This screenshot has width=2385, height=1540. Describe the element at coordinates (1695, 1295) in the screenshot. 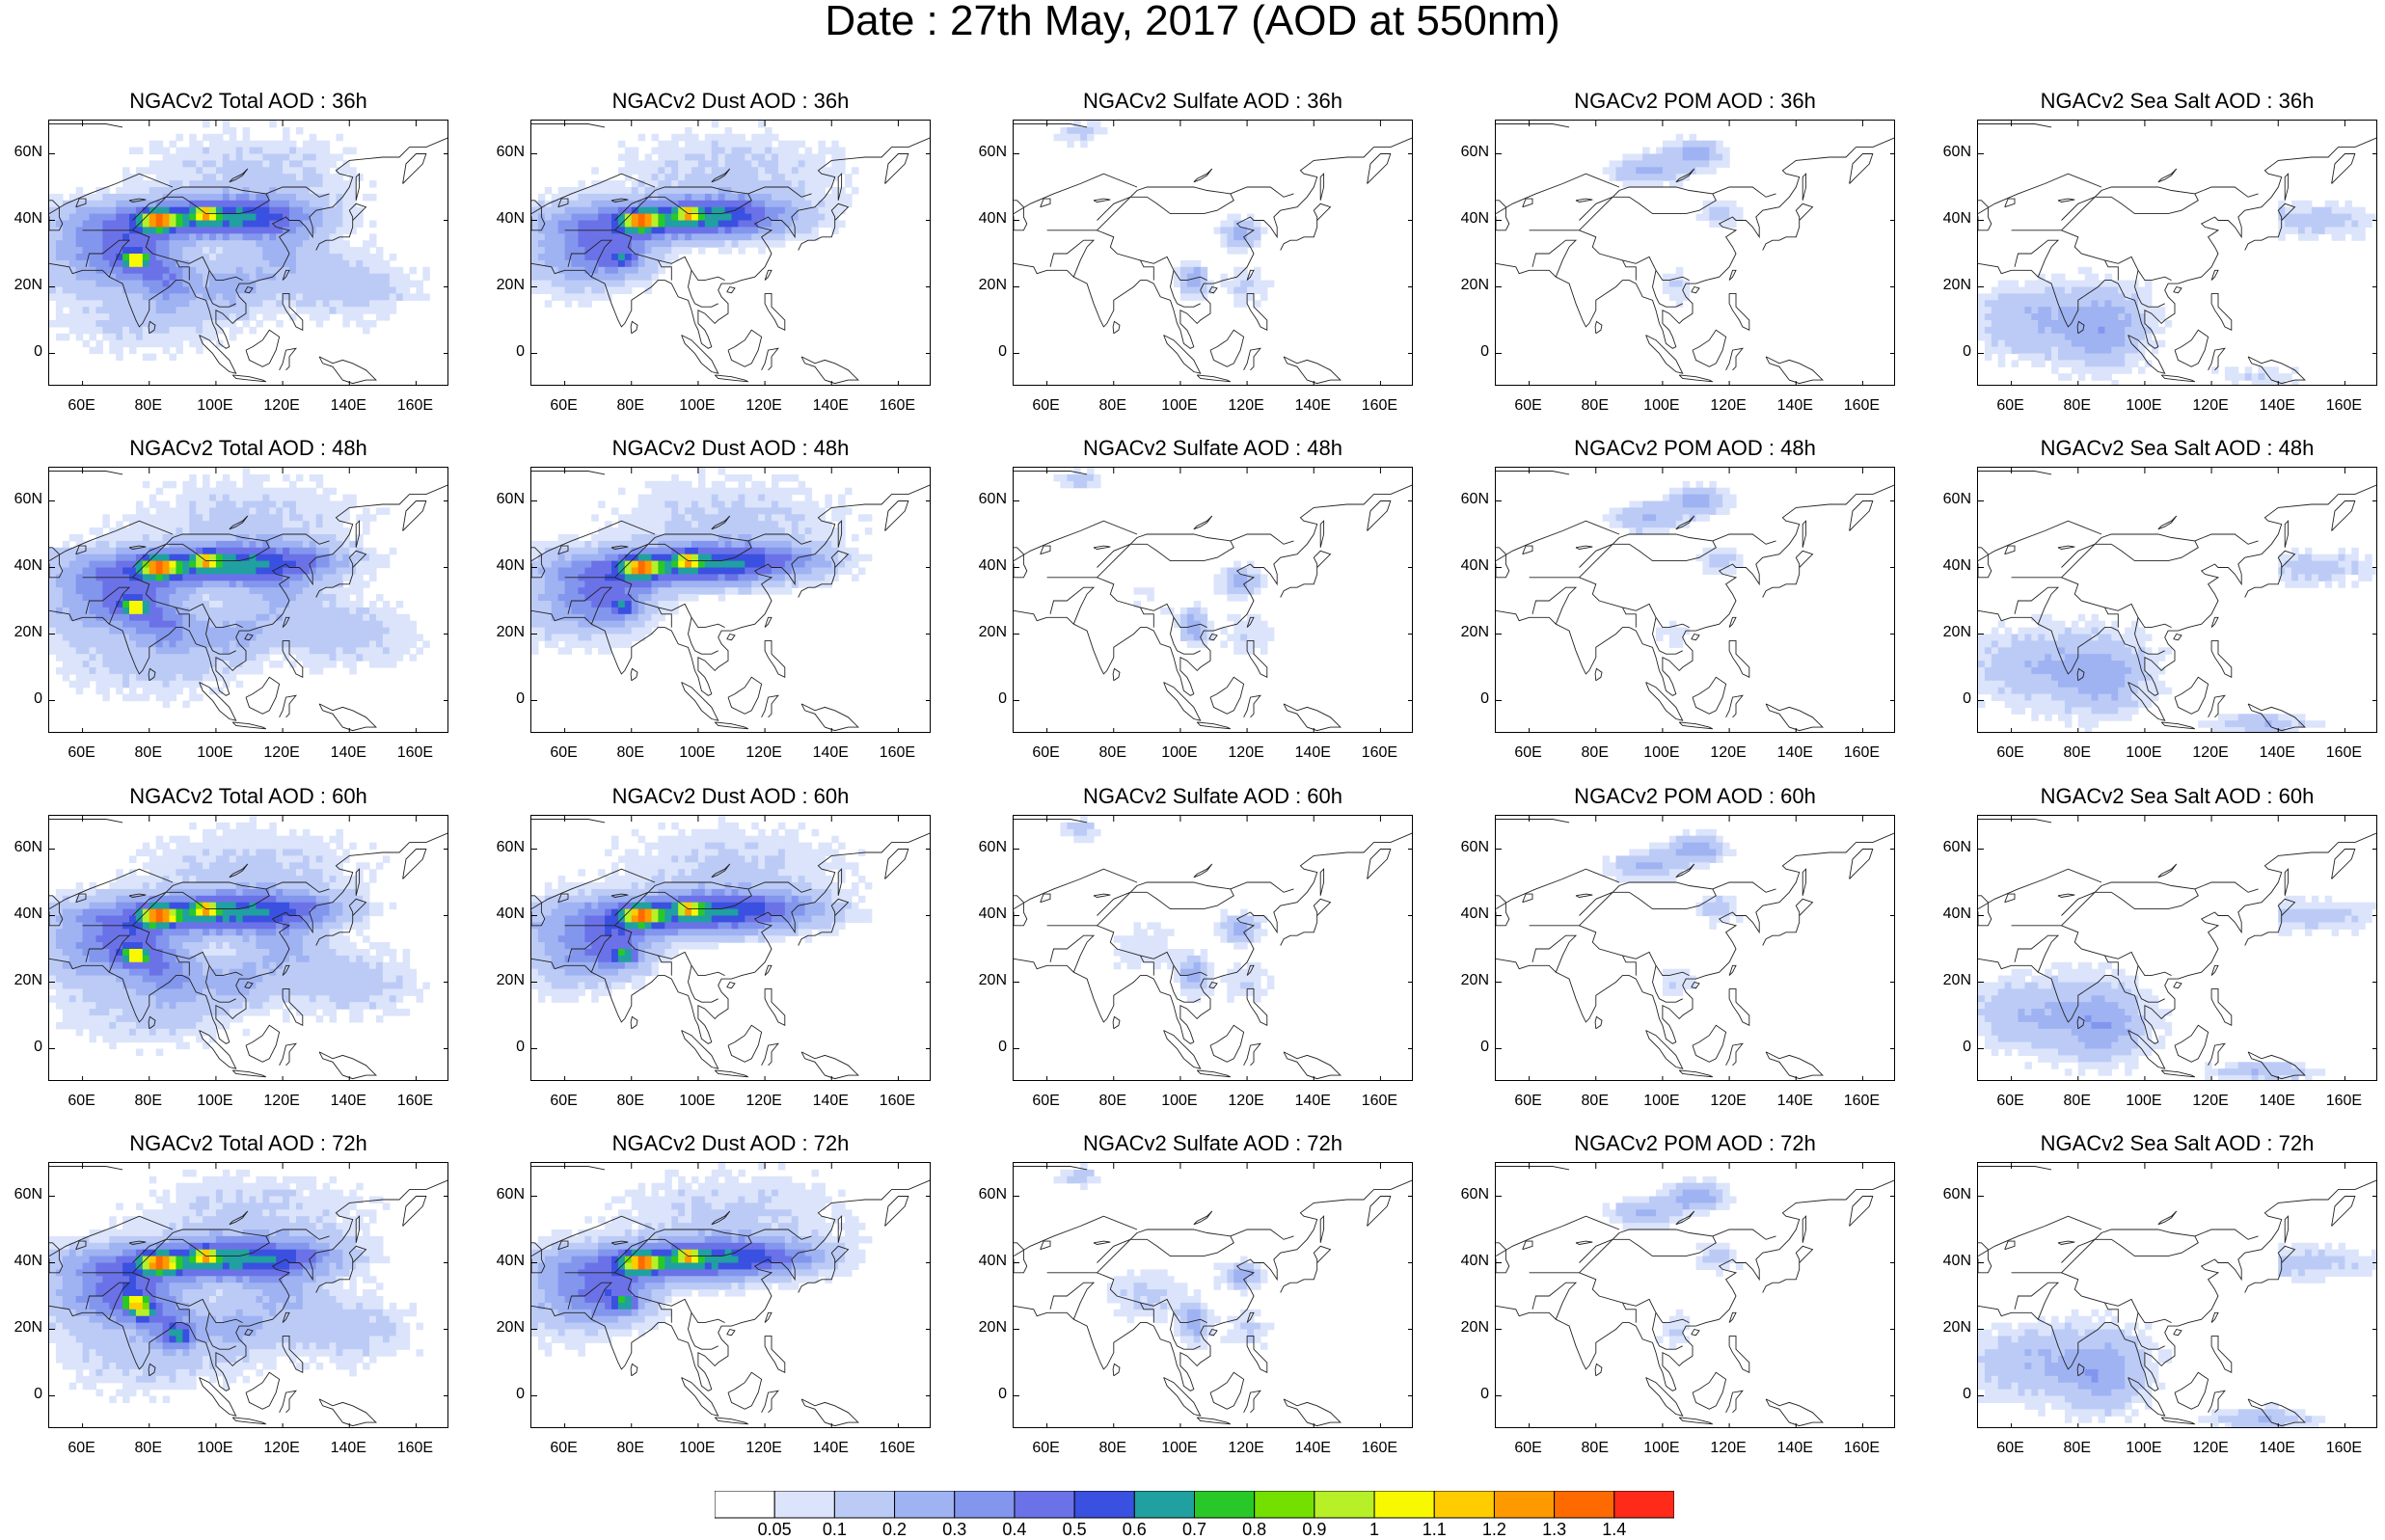

I see `aod-map-pom-72h` at that location.